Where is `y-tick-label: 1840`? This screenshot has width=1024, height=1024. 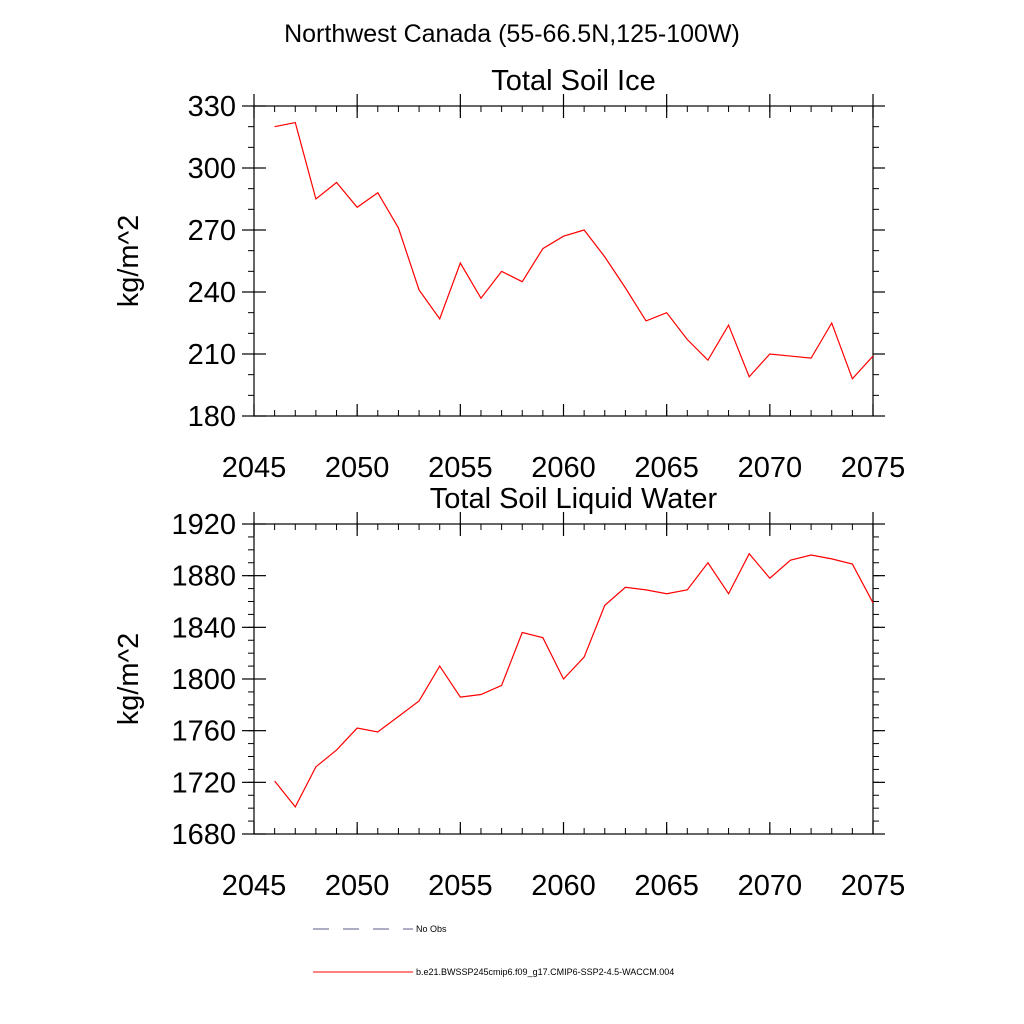
y-tick-label: 1840 is located at coordinates (203, 628).